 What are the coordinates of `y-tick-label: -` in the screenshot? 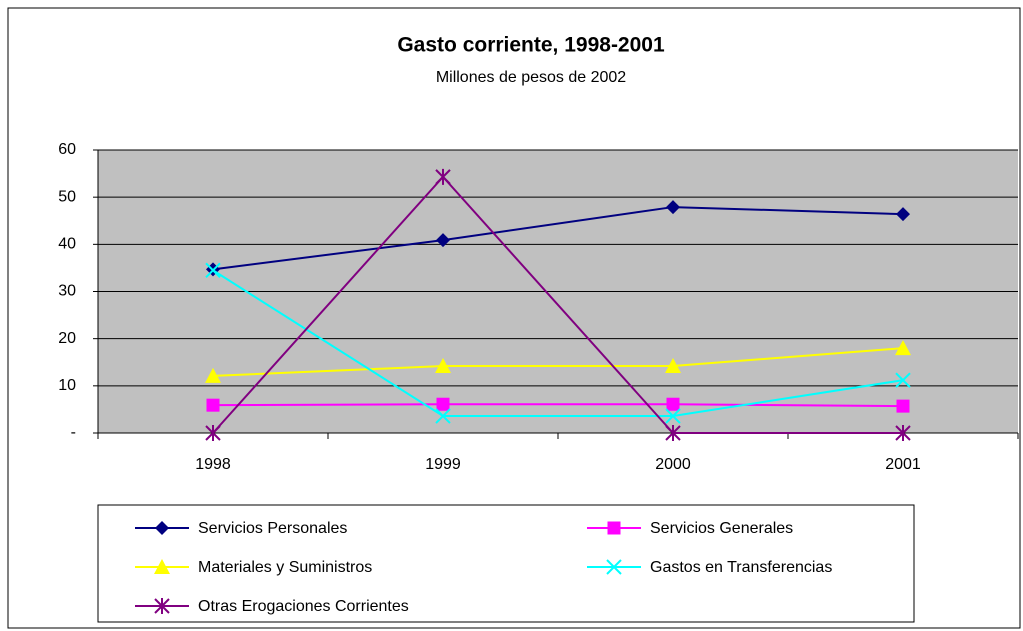 It's located at (73, 432).